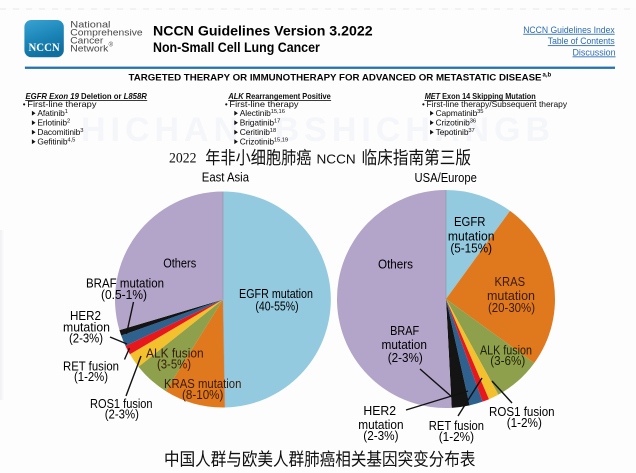 The image size is (636, 473). Describe the element at coordinates (202, 383) in the screenshot. I see `svg-text: KRAS mutation` at that location.